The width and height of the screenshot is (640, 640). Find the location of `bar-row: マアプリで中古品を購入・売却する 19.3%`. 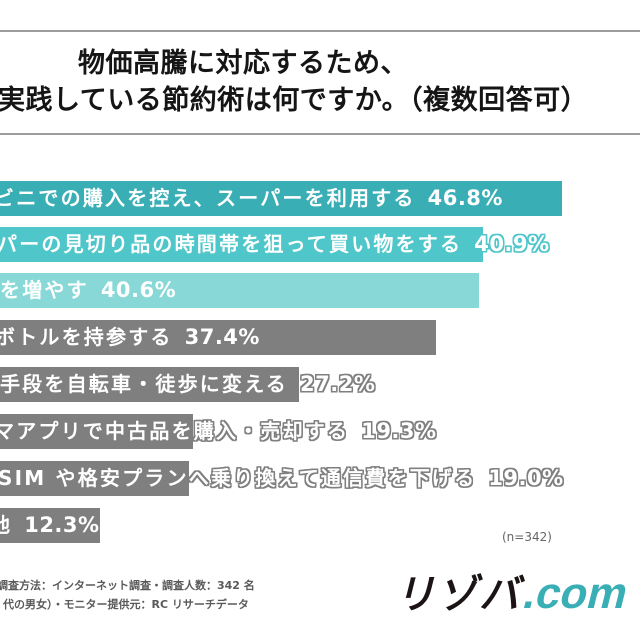

bar-row: マアプリで中古品を購入・売却する 19.3% is located at coordinates (320, 431).